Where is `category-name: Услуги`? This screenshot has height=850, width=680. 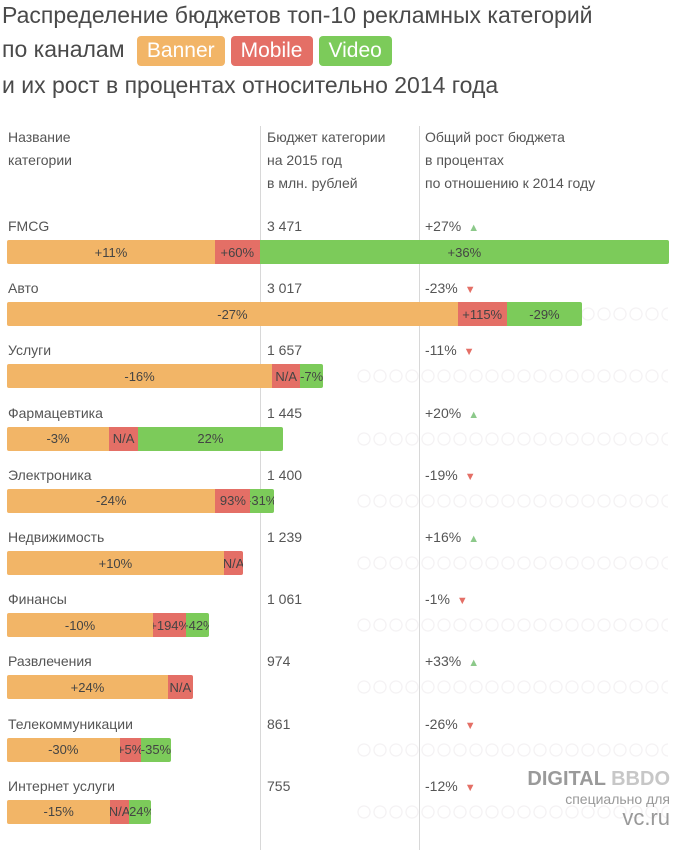 category-name: Услуги is located at coordinates (30, 350).